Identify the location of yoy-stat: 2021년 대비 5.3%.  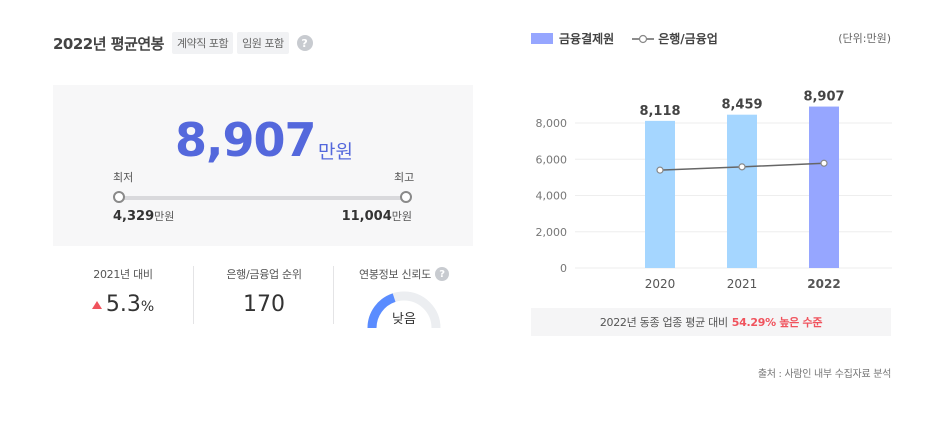
(123, 291).